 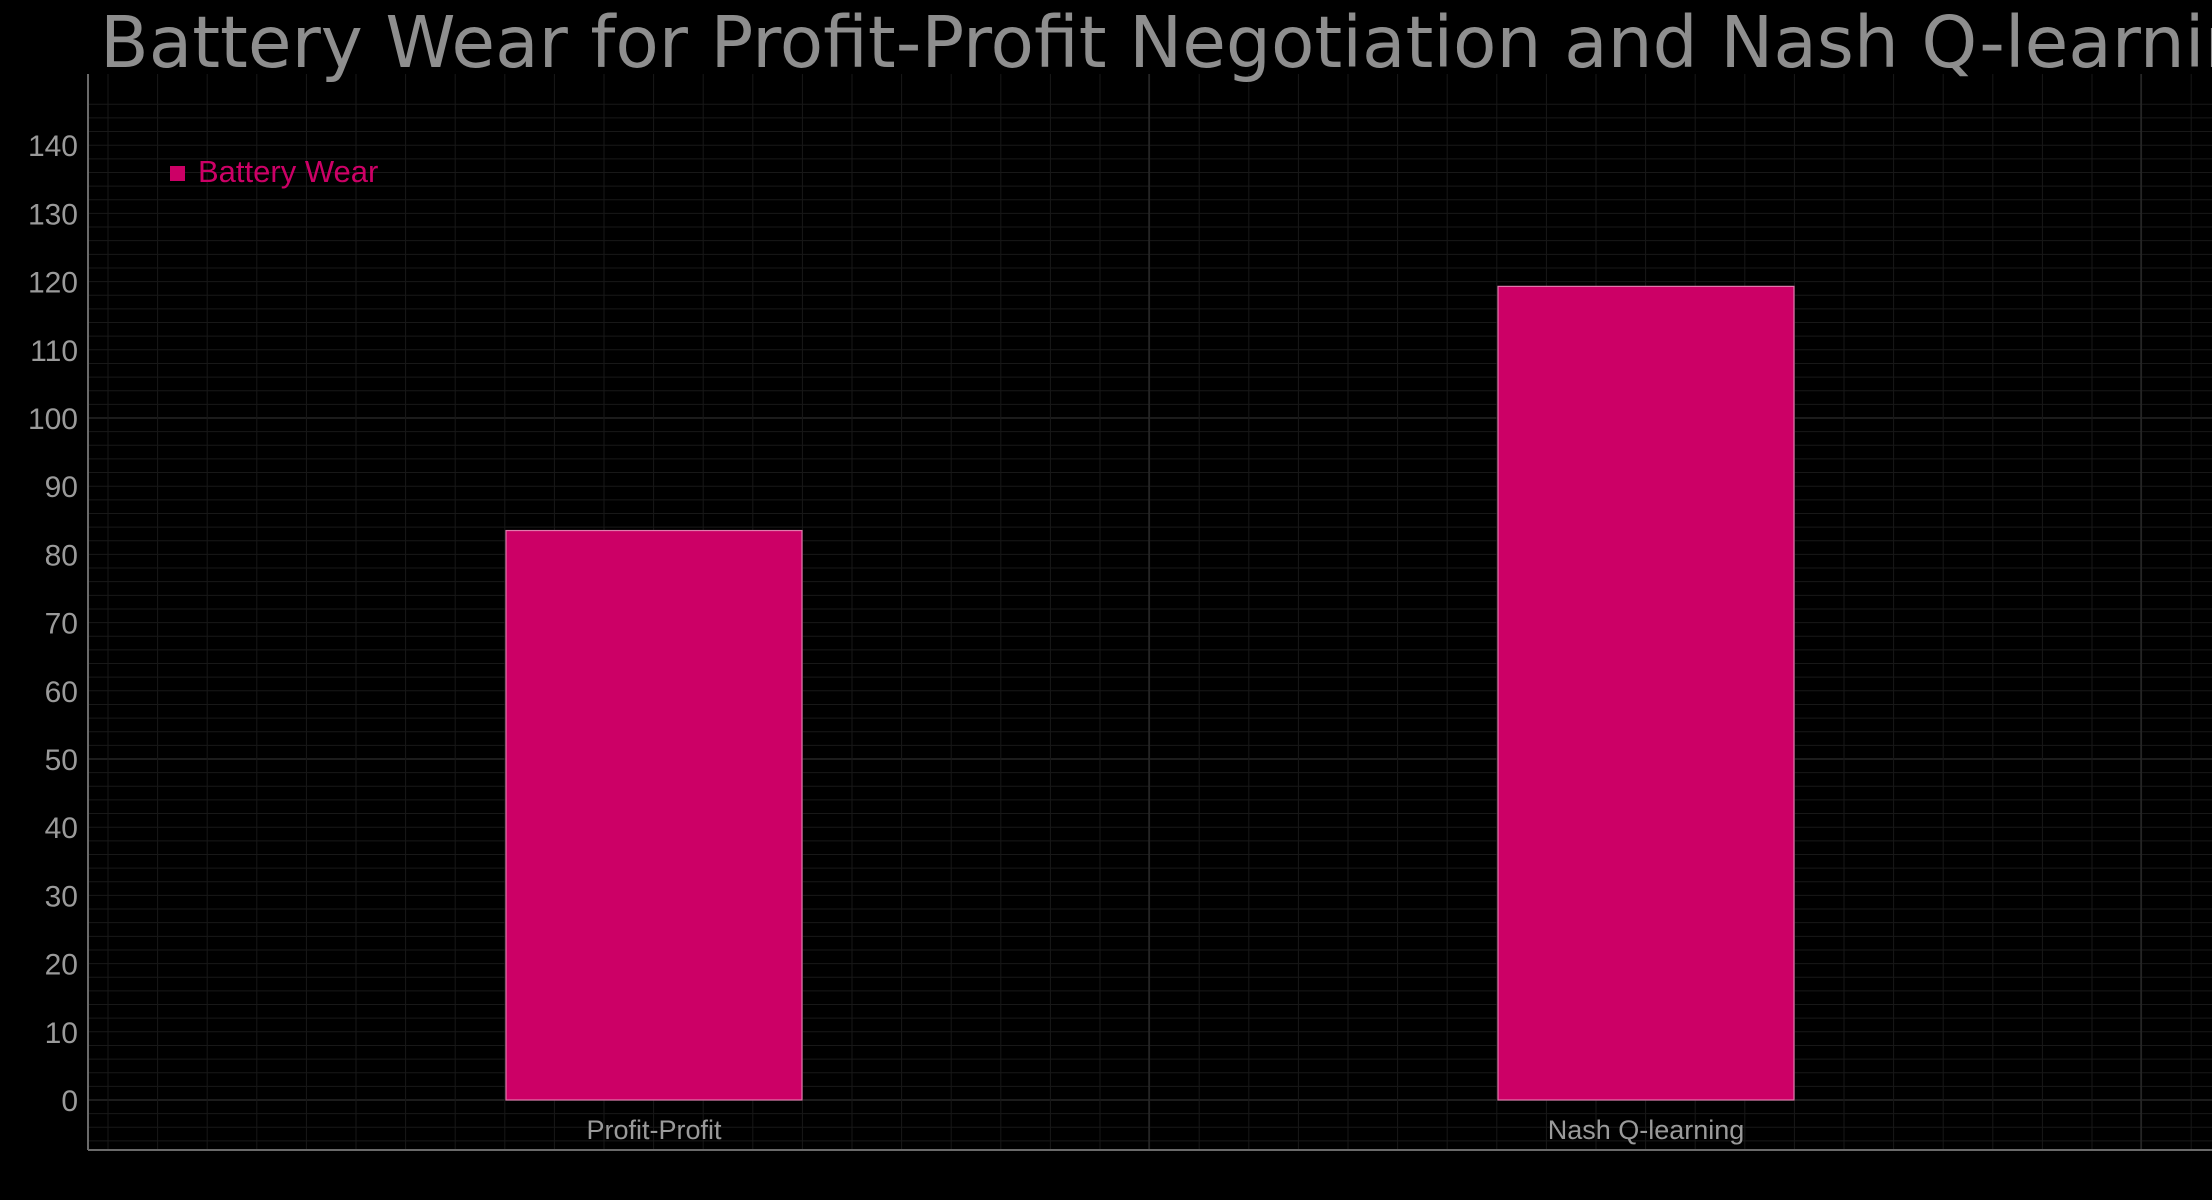 What do you see at coordinates (61, 828) in the screenshot?
I see `y-tick-label: 40` at bounding box center [61, 828].